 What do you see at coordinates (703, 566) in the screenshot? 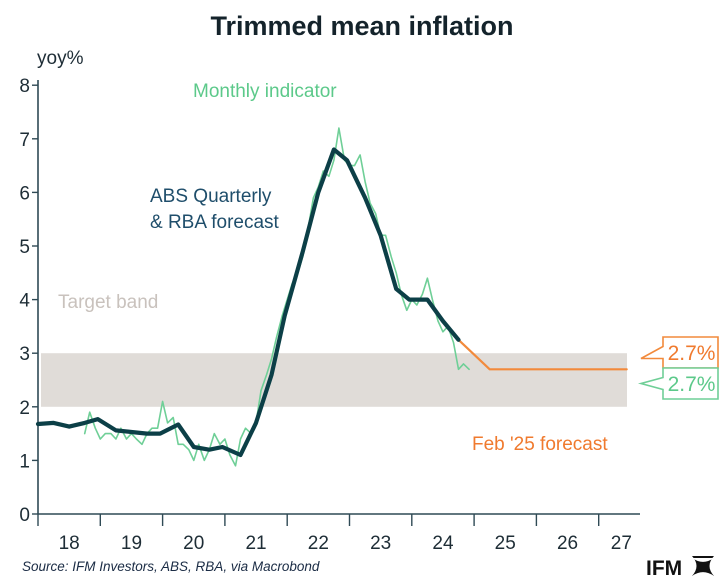
I see `ifm-logo-mark-icon` at bounding box center [703, 566].